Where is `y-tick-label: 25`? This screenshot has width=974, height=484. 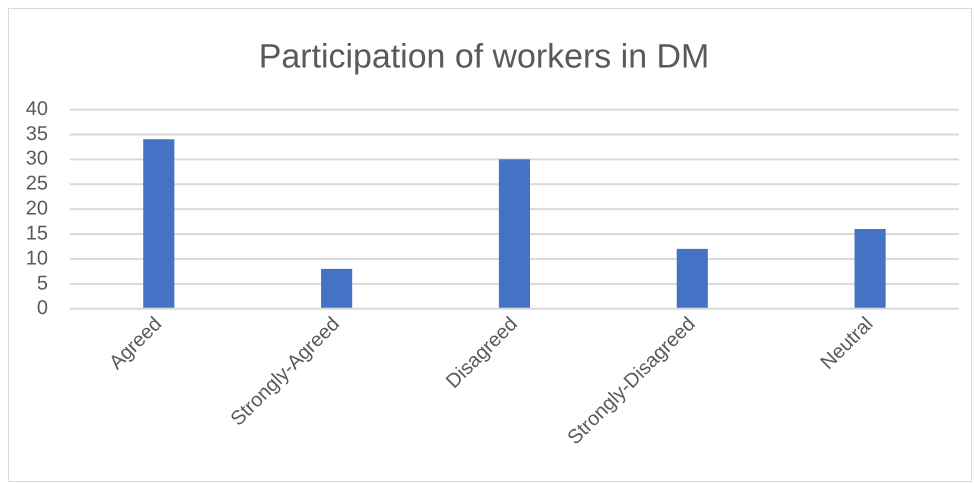
y-tick-label: 25 is located at coordinates (37, 183).